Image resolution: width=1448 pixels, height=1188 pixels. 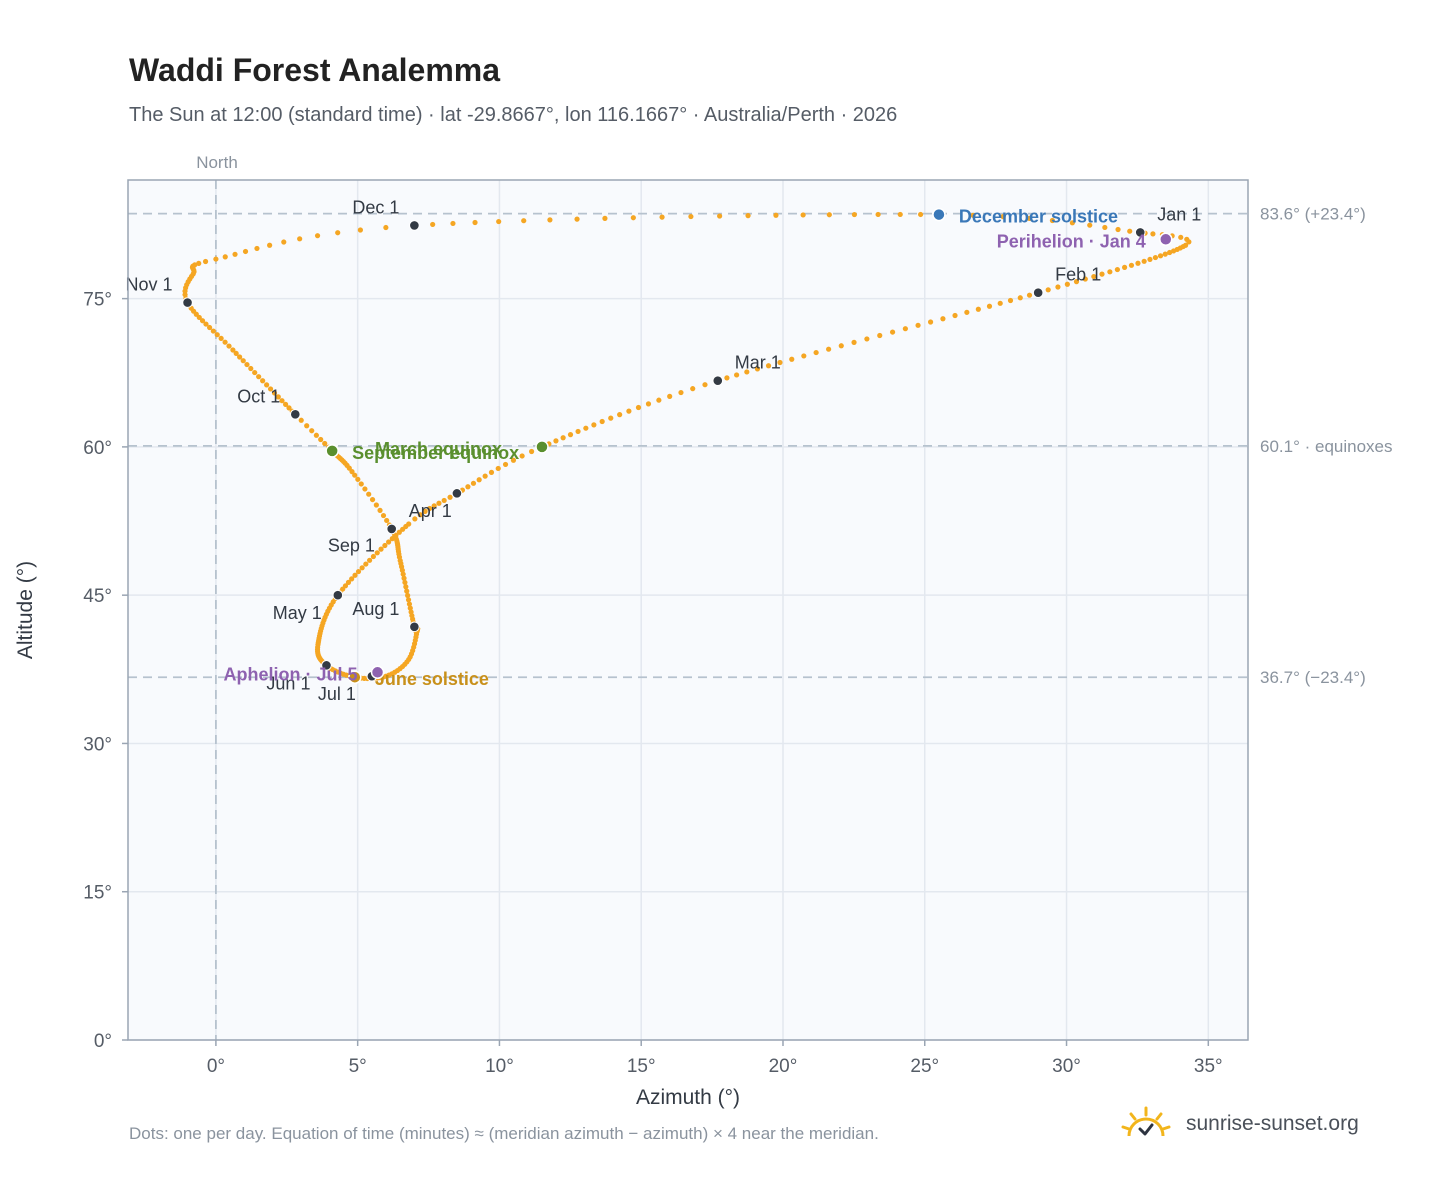 What do you see at coordinates (149, 285) in the screenshot?
I see `month-label: Nov 1` at bounding box center [149, 285].